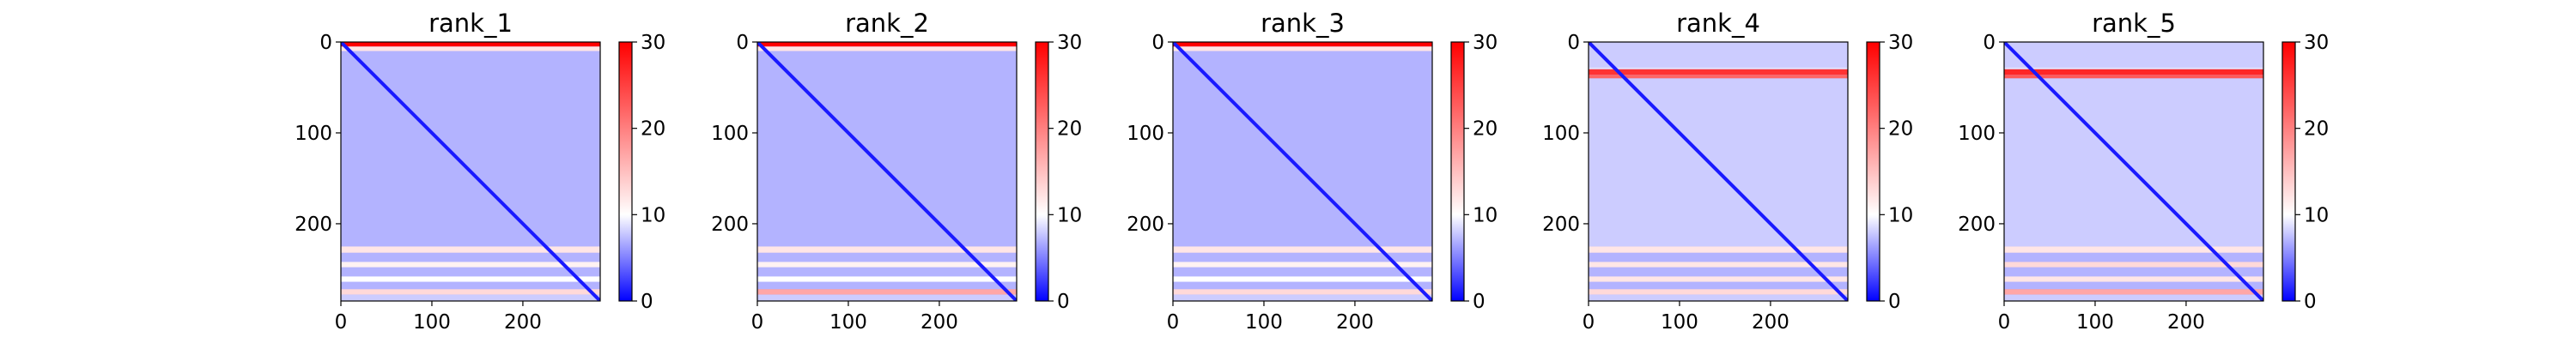 This screenshot has height=343, width=2576. Describe the element at coordinates (887, 24) in the screenshot. I see `chart-title: rank_2` at that location.